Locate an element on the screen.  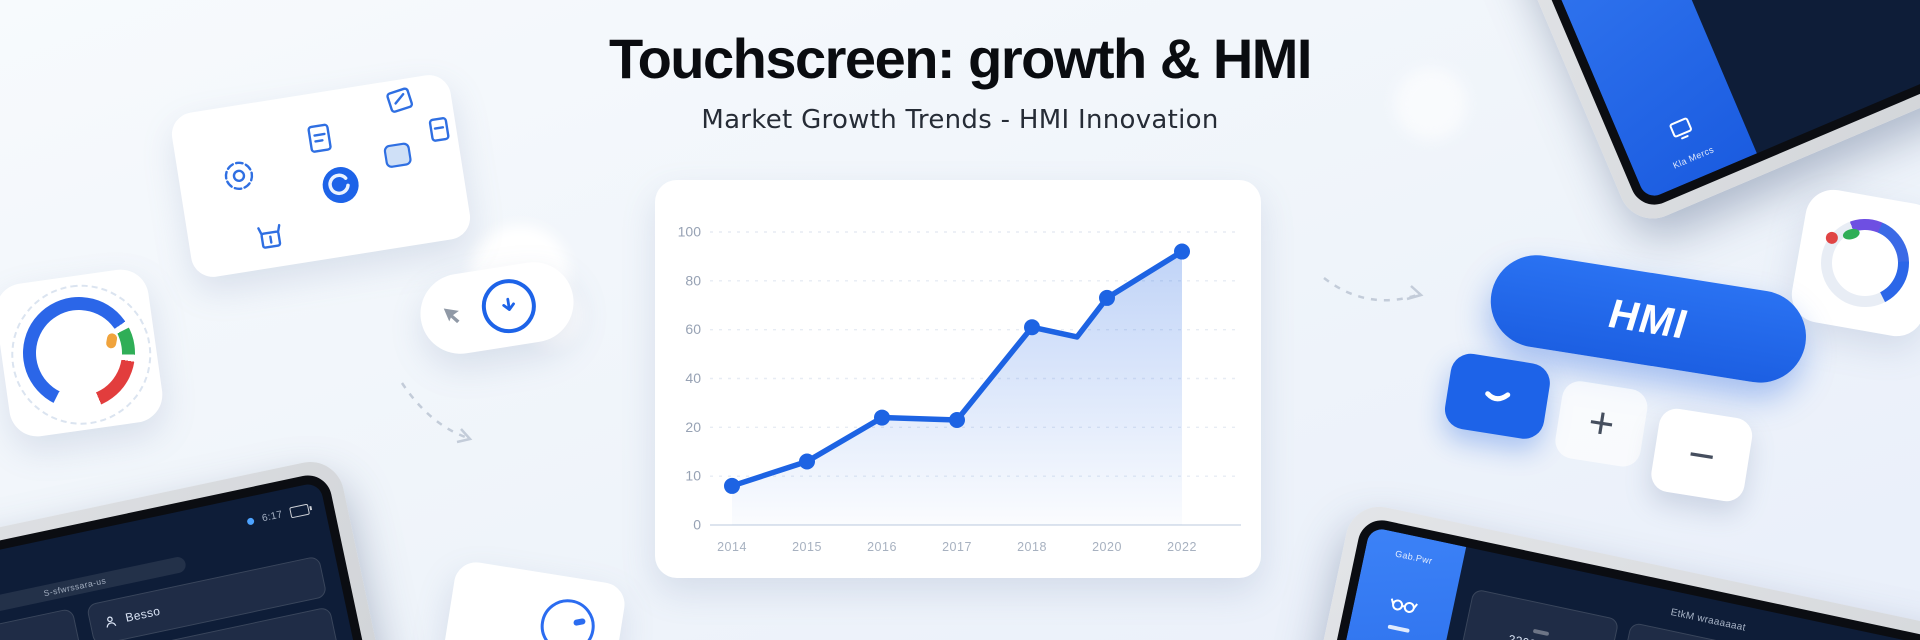
circle-gauge-icon is located at coordinates (567, 617).